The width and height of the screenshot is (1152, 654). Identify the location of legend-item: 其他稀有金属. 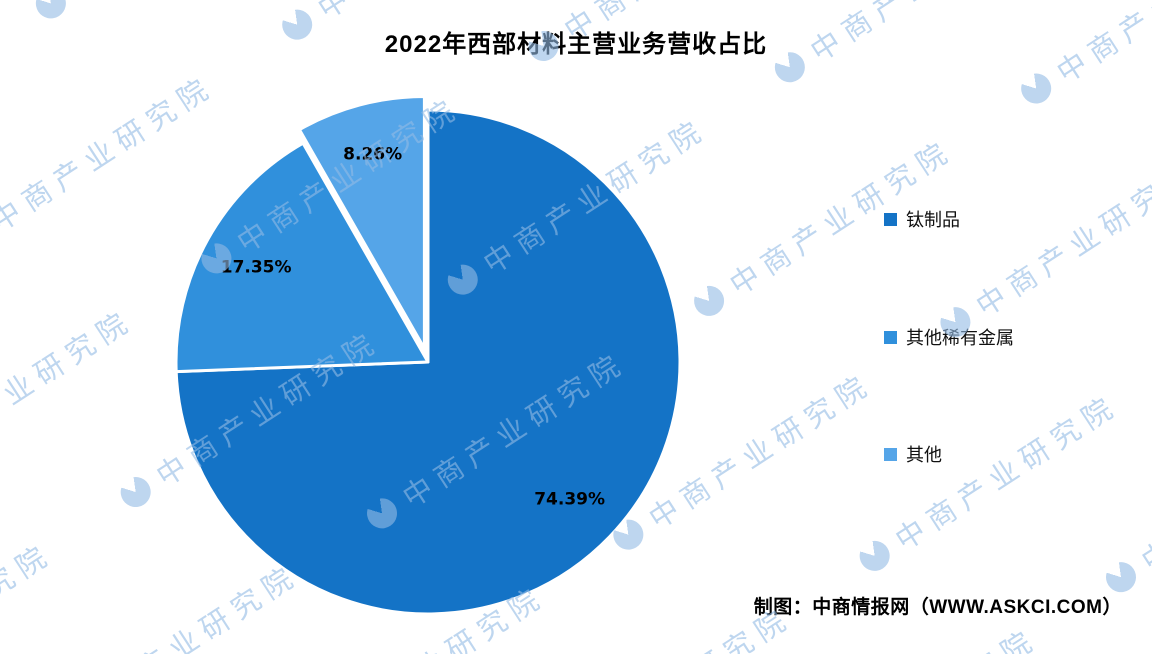
(949, 337).